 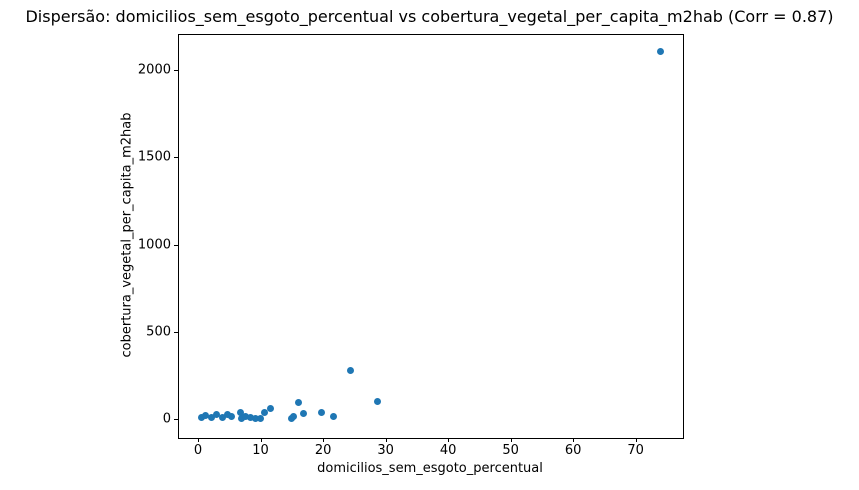 I want to click on y-tick-label: 1000, so click(x=154, y=244).